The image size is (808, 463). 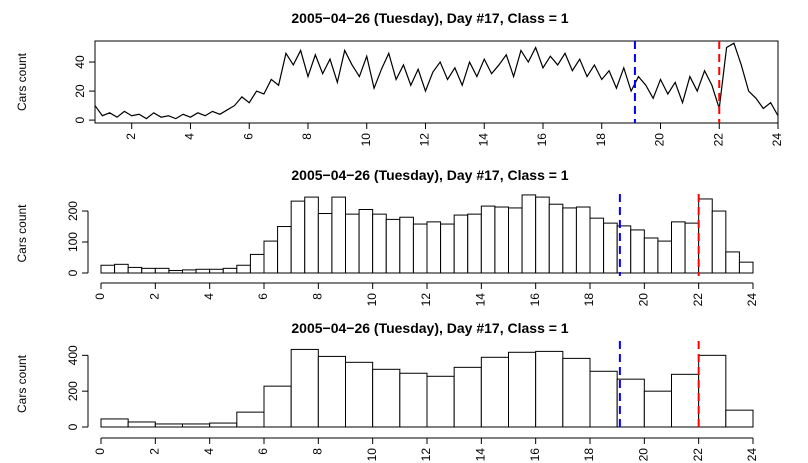 What do you see at coordinates (698, 300) in the screenshot?
I see `x-tick-label: 22` at bounding box center [698, 300].